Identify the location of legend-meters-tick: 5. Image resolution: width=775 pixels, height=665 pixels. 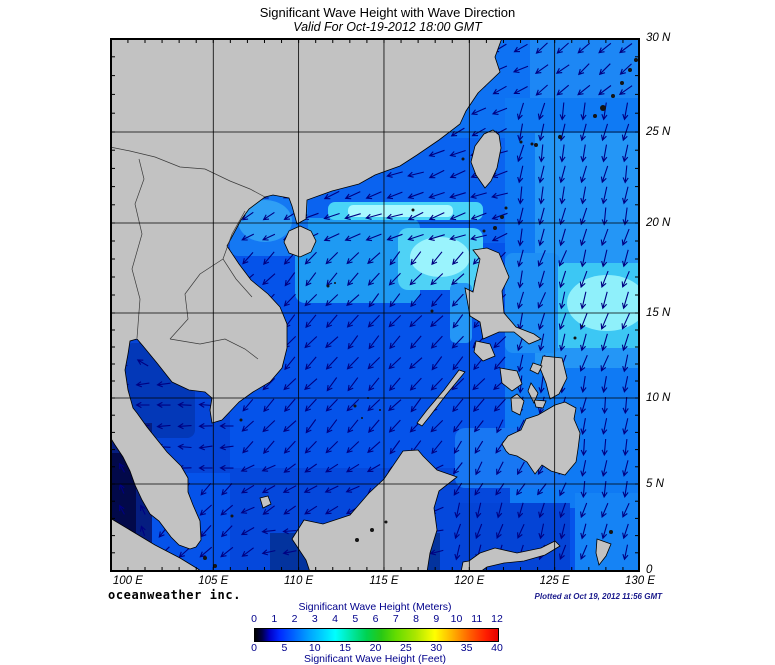
(355, 619).